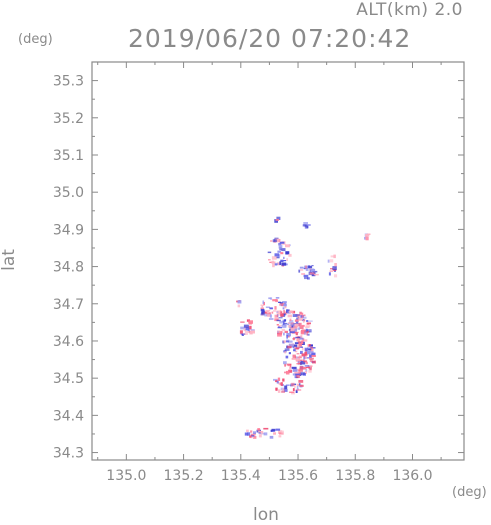  Describe the element at coordinates (241, 476) in the screenshot. I see `x-tick-label: 135.4` at that location.